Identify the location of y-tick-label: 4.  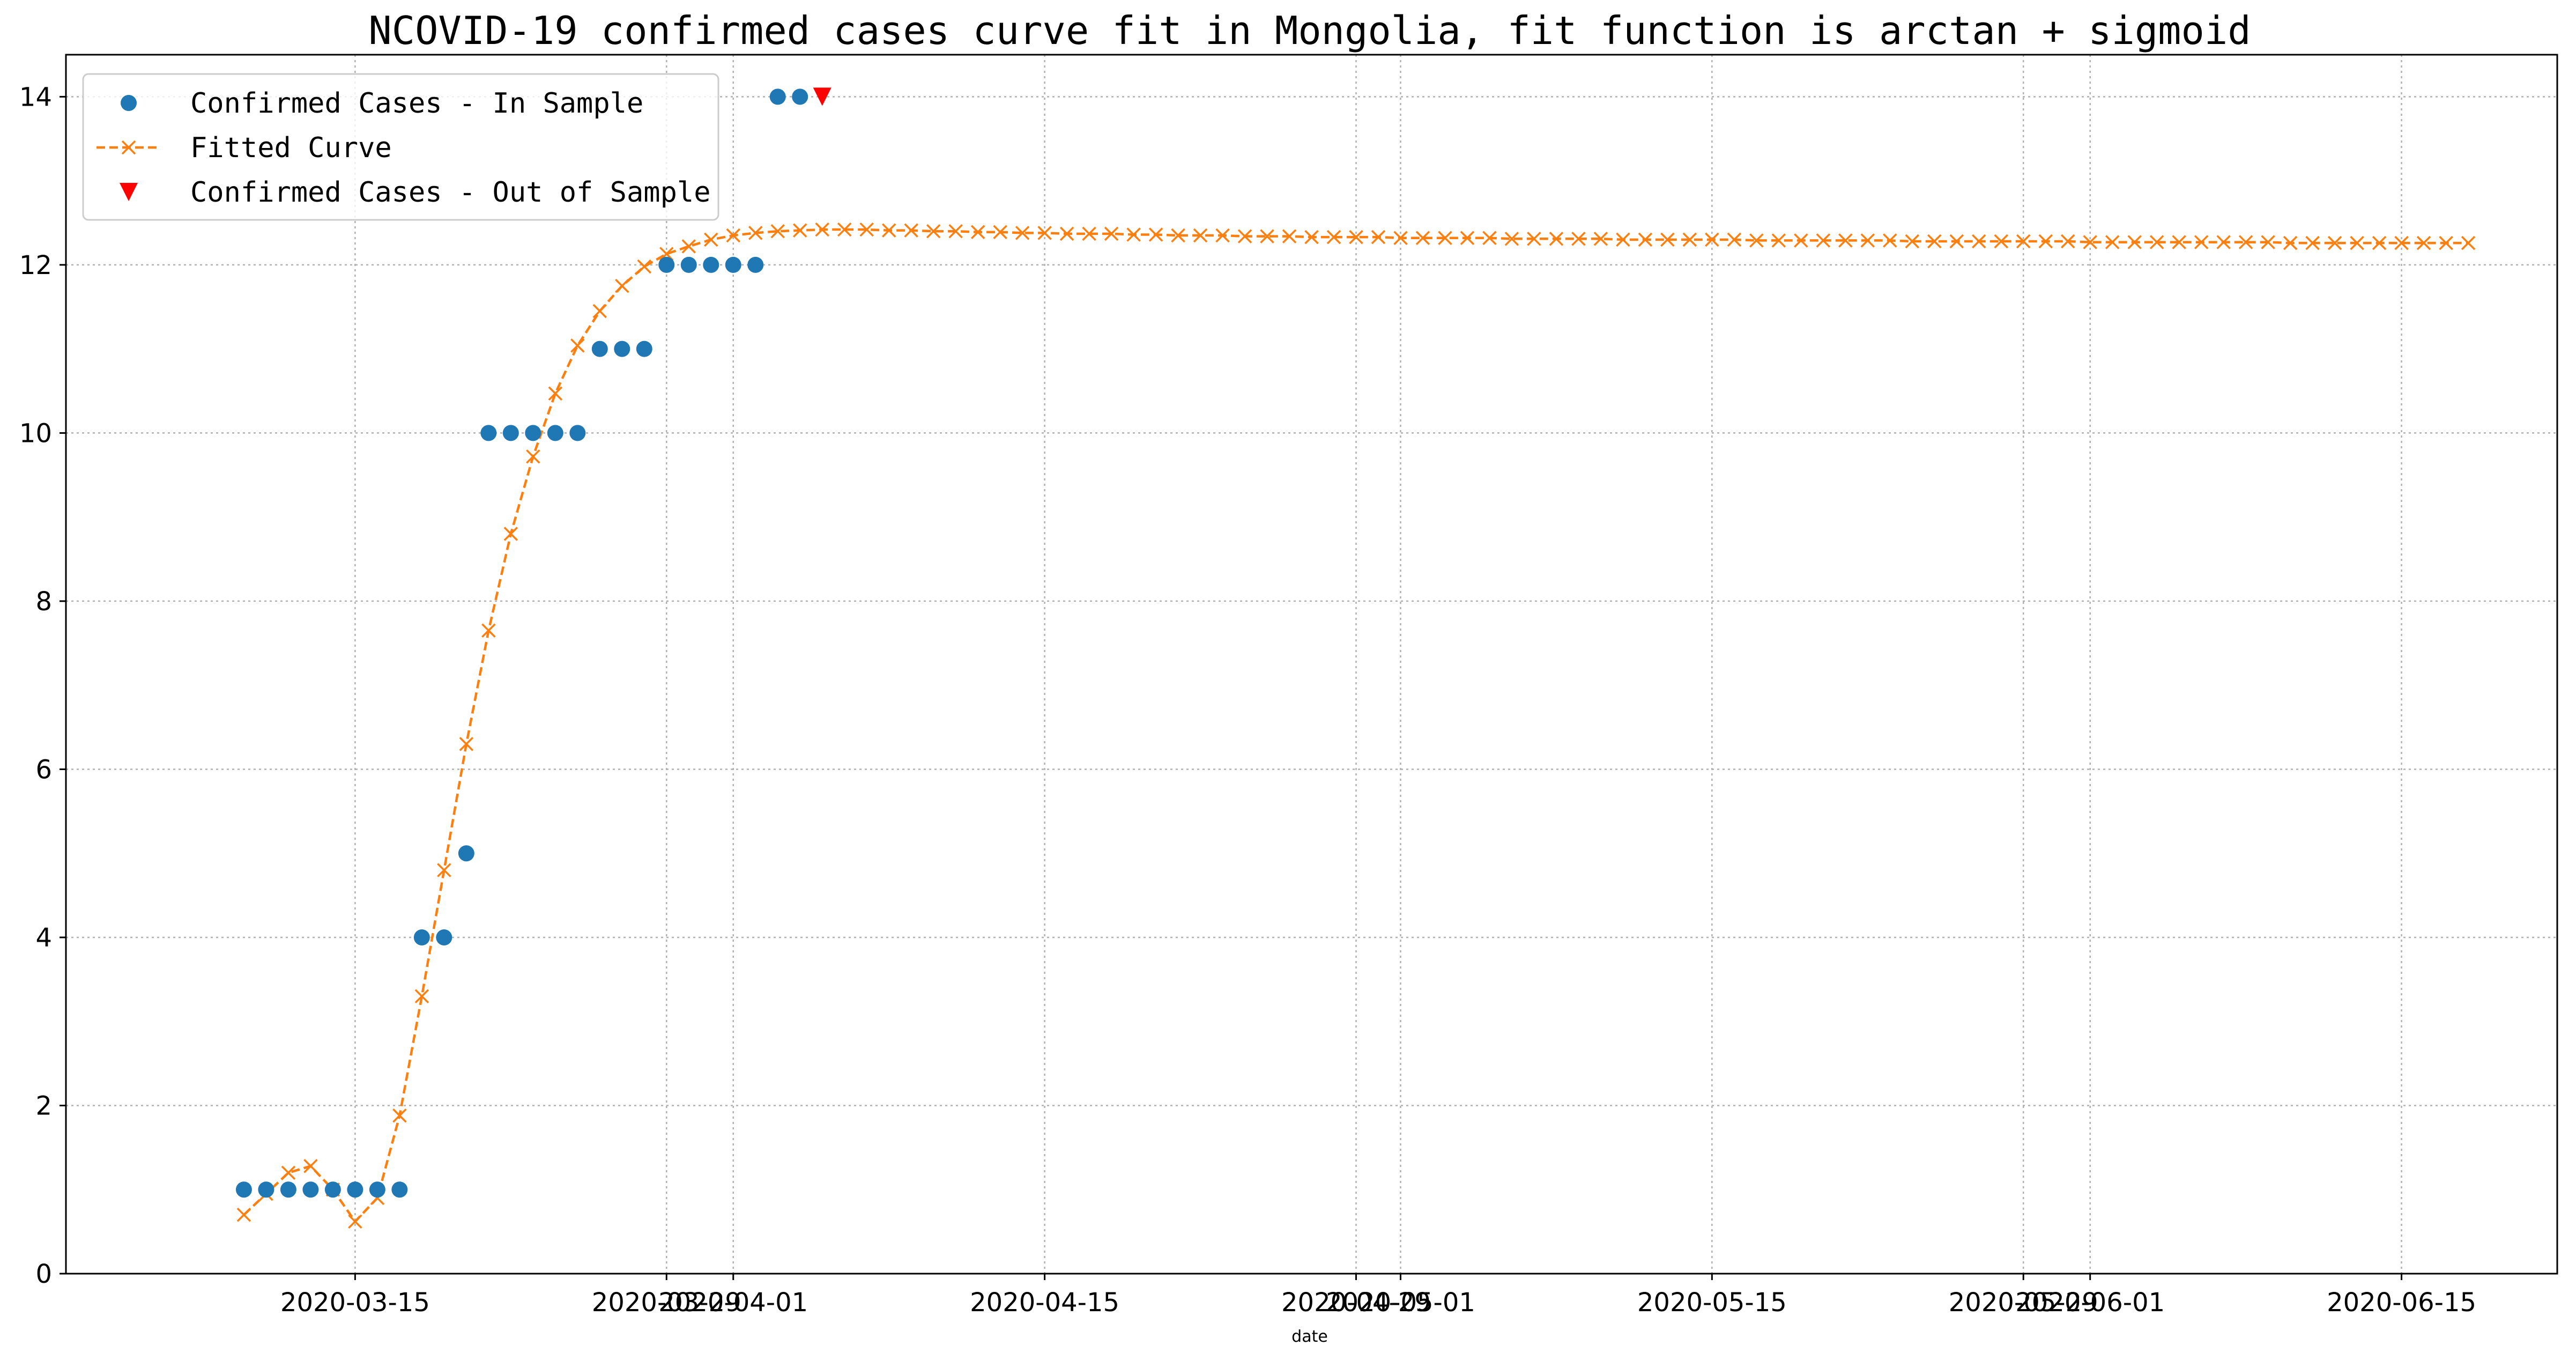
(44, 938).